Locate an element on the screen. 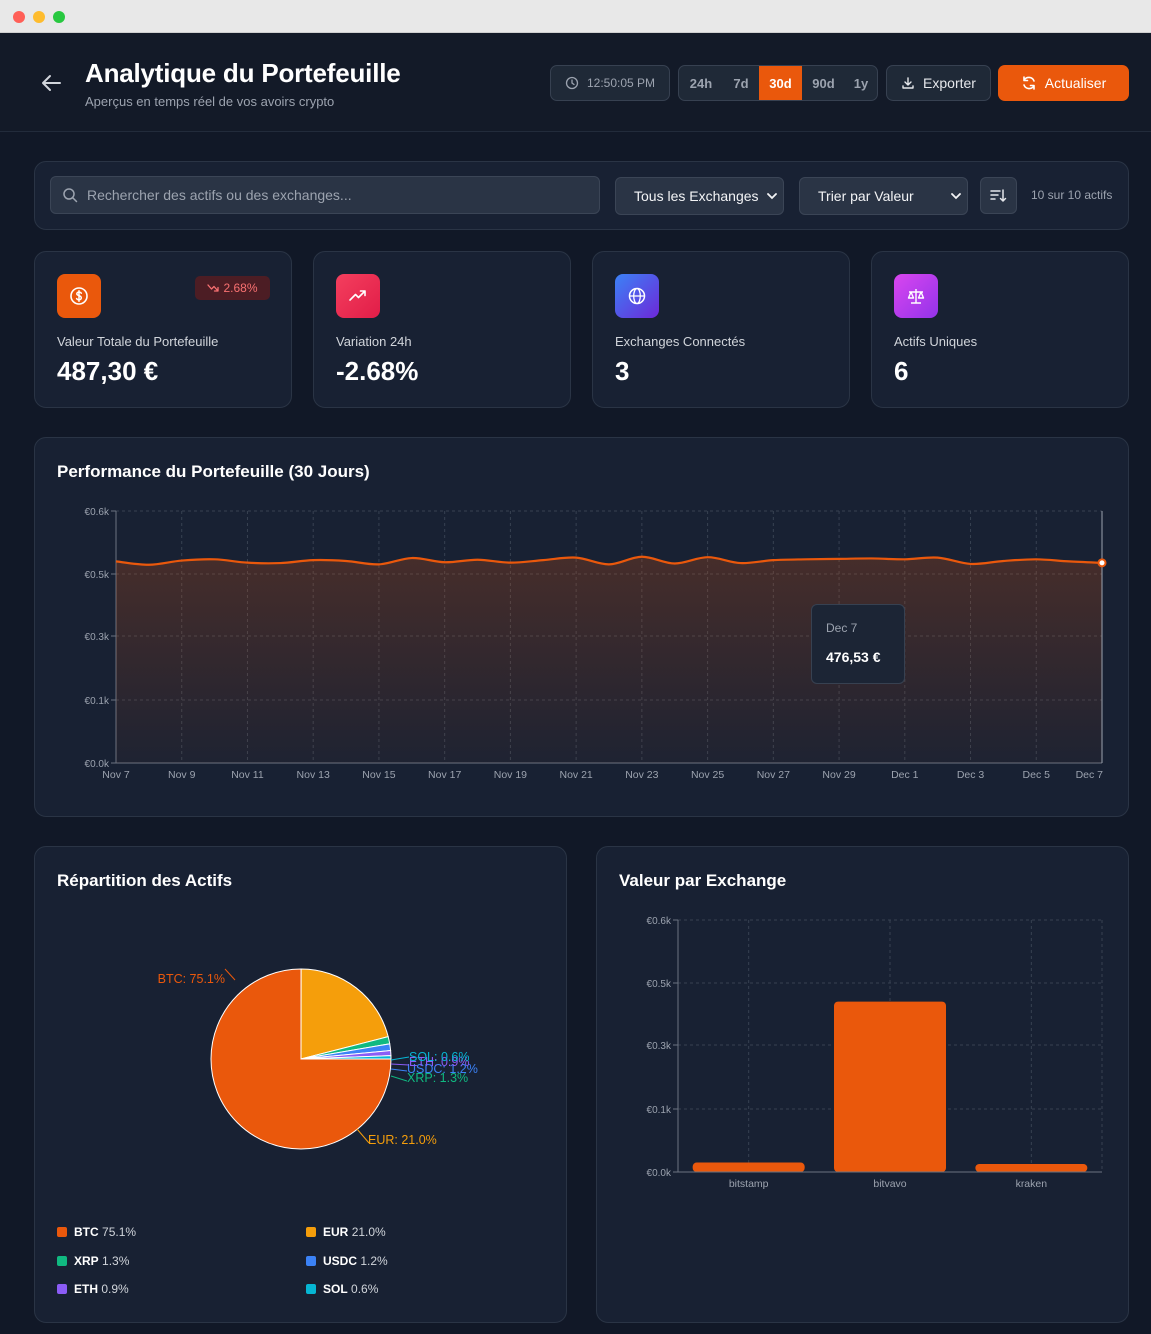  y-tick-label: €0.3k is located at coordinates (97, 637).